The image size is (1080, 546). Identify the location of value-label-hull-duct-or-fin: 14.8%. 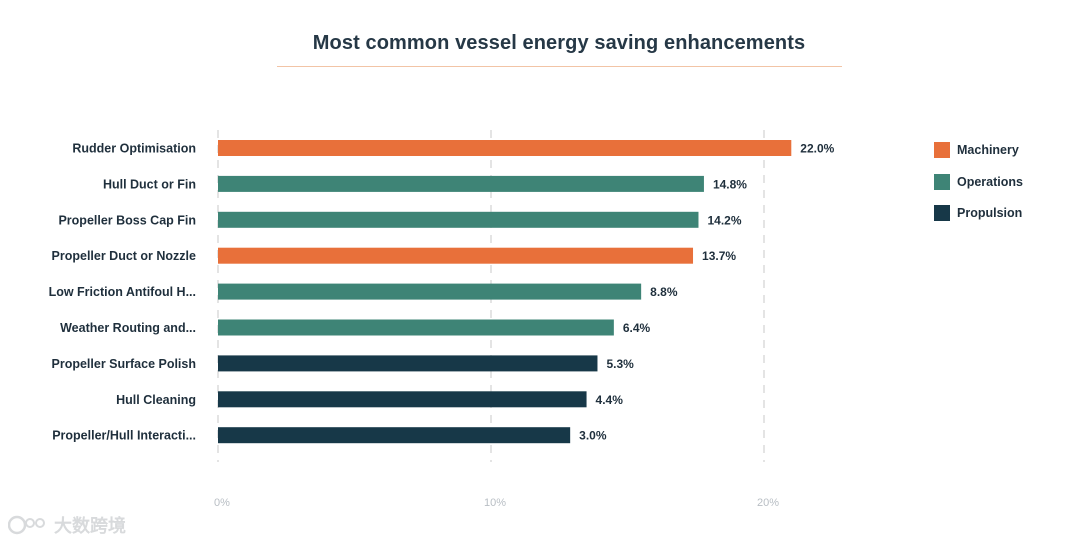
(730, 184).